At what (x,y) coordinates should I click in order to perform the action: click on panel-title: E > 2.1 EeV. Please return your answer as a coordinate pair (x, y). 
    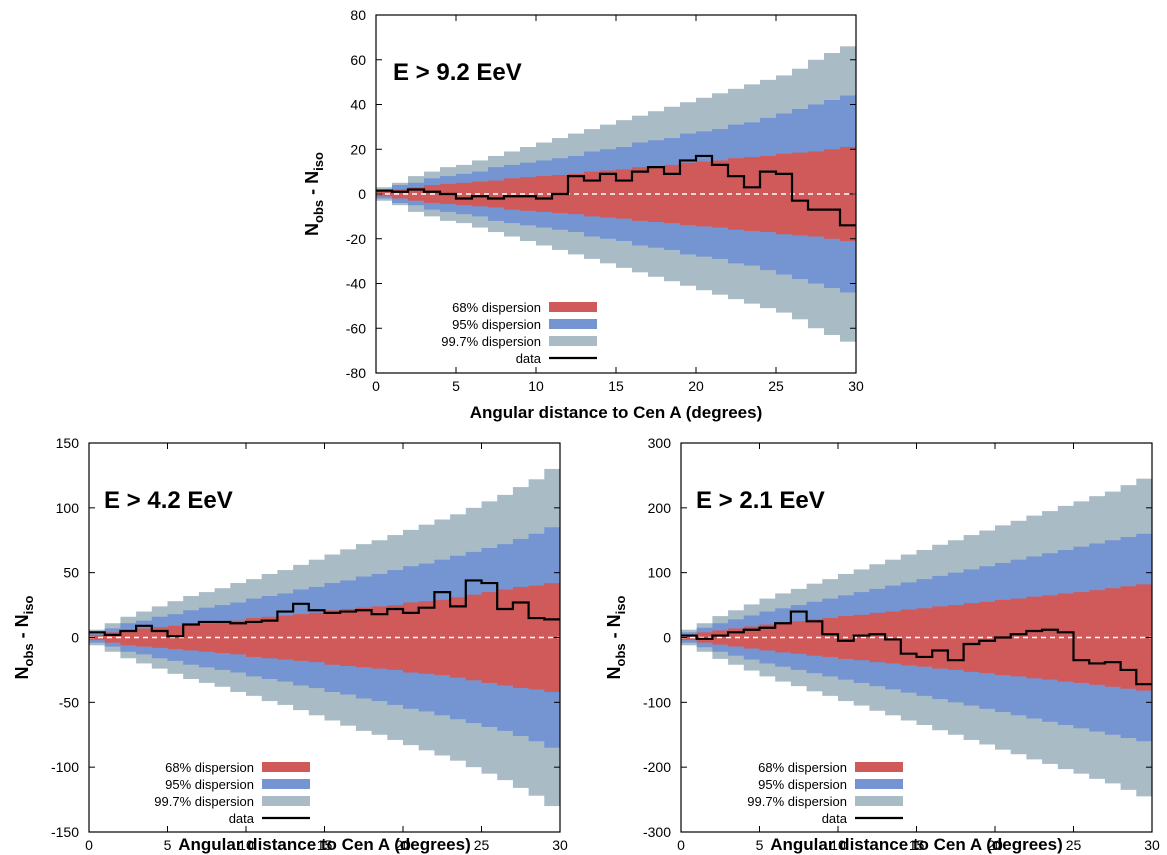
    Looking at the image, I should click on (760, 500).